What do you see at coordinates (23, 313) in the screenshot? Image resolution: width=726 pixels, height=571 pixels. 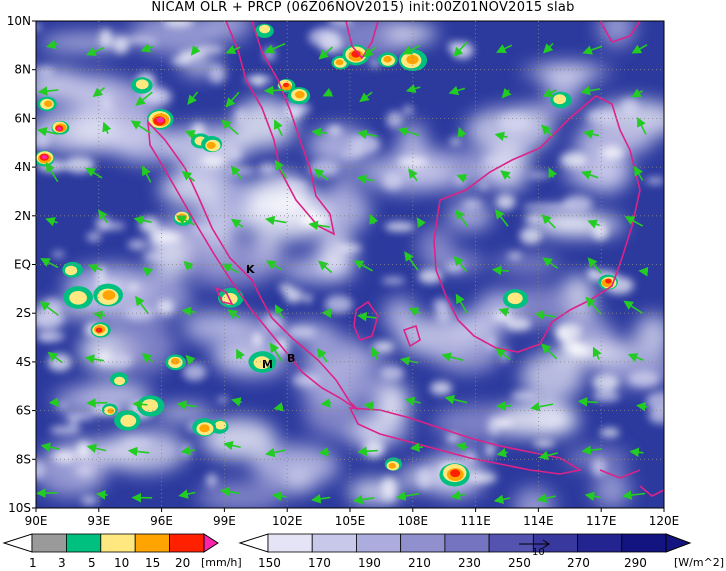 I see `lat-label: 2S` at bounding box center [23, 313].